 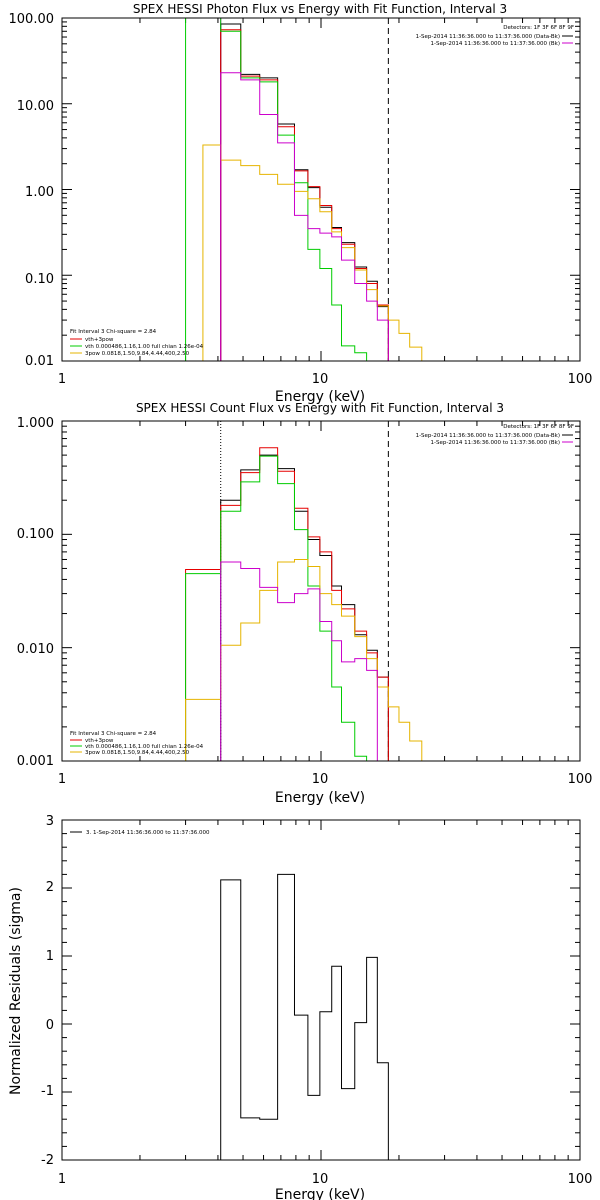 I want to click on panel2-xtick-label: 10, so click(x=320, y=779).